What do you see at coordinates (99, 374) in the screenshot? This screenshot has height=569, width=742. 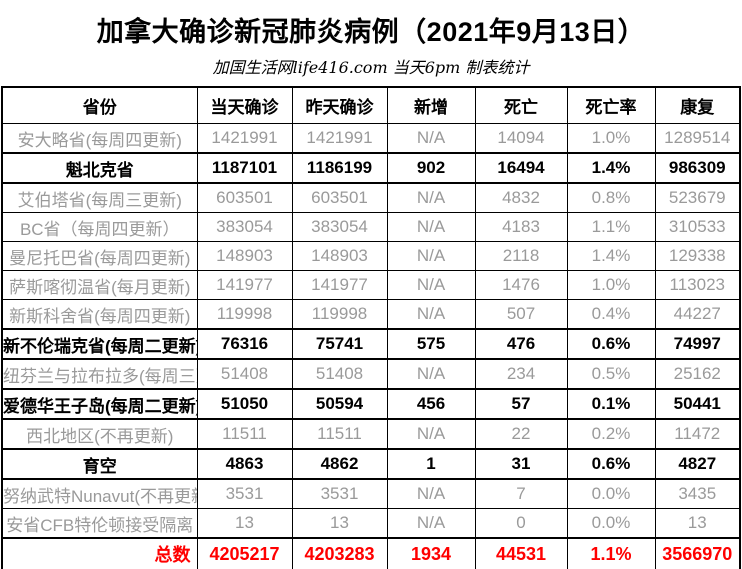 I see `province-name-cell: 纽芬兰与拉布拉多(每周三更新)` at bounding box center [99, 374].